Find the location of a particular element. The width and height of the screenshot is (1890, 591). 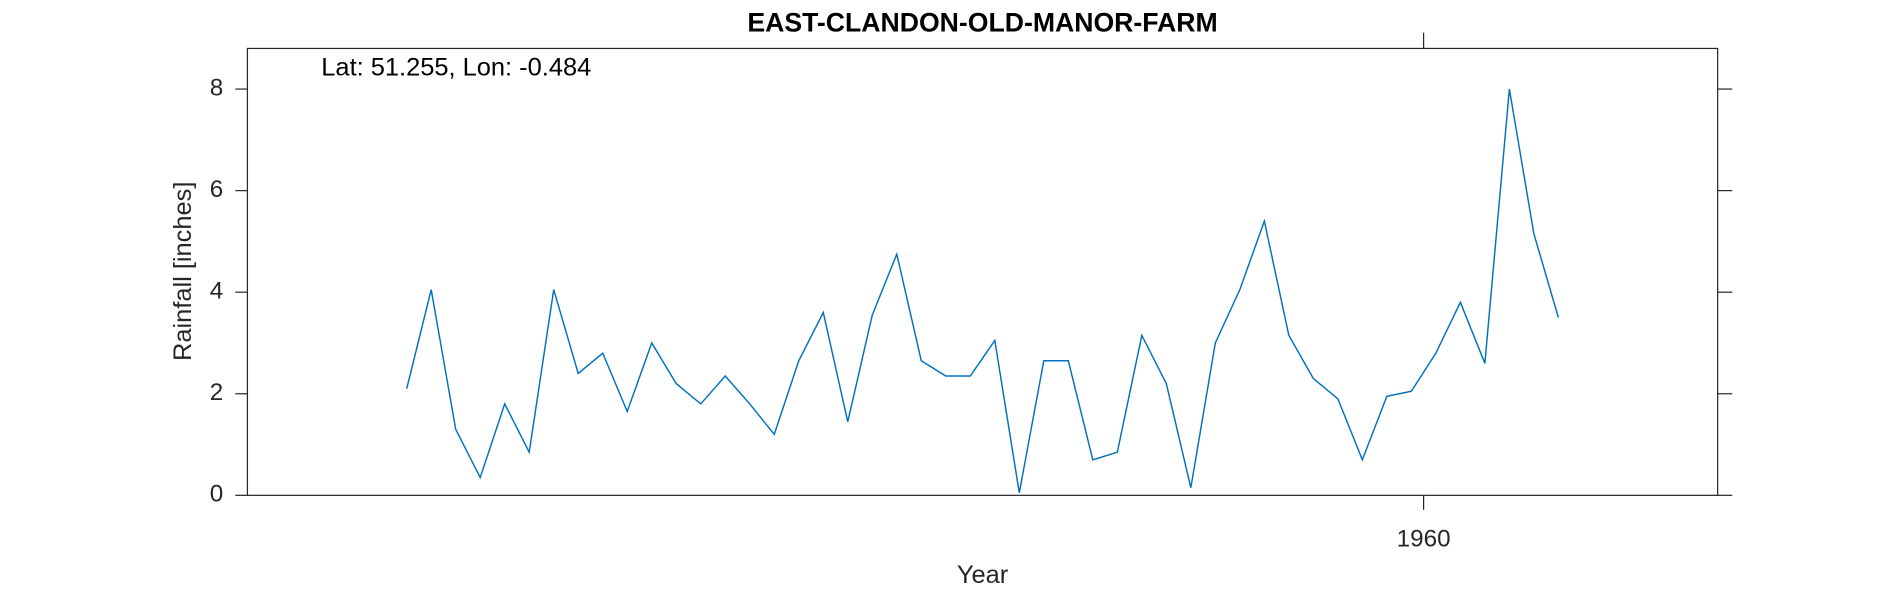

y-tick-label: 6 is located at coordinates (216, 189).